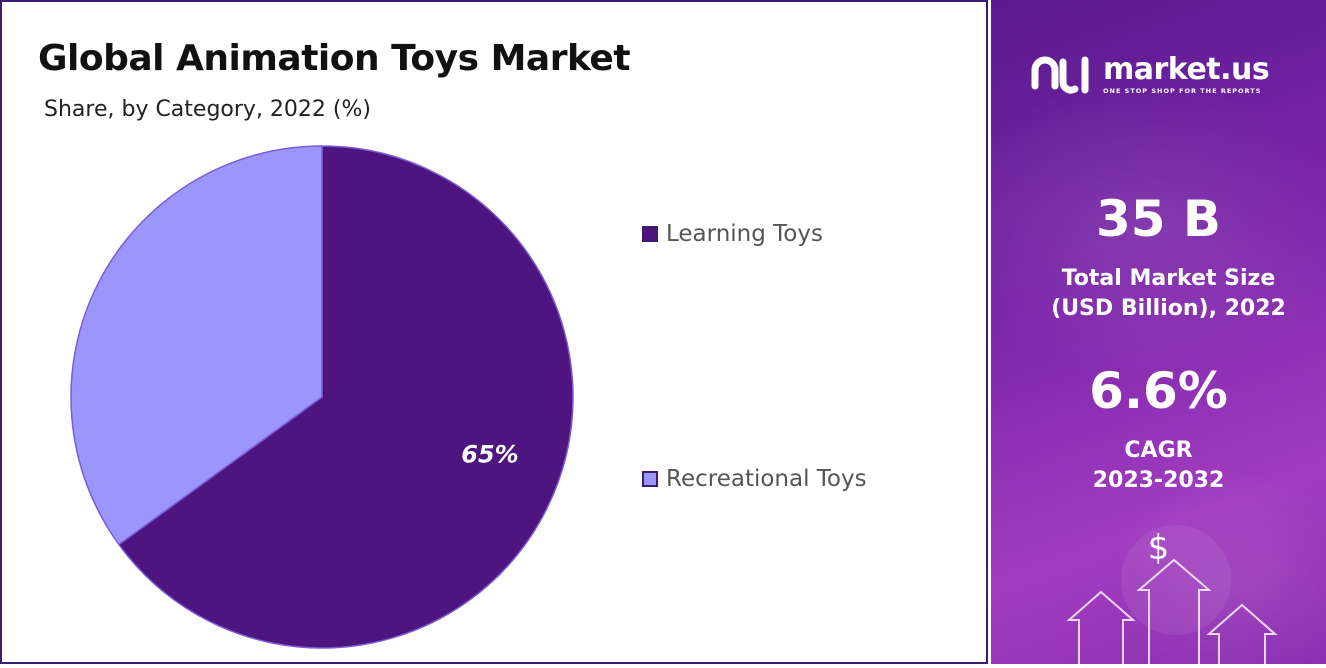 Image resolution: width=1326 pixels, height=668 pixels. Describe the element at coordinates (196, 345) in the screenshot. I see `pie-slice-recreational-toys` at that location.